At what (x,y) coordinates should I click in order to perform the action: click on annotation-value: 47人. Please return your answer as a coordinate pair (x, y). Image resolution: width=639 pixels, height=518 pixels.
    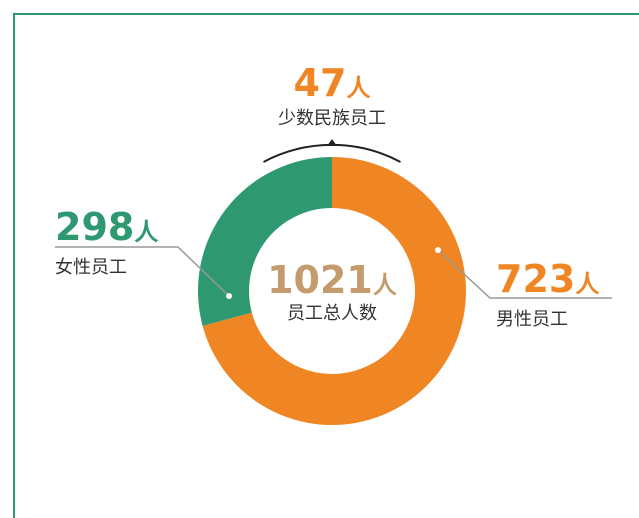
    Looking at the image, I should click on (332, 83).